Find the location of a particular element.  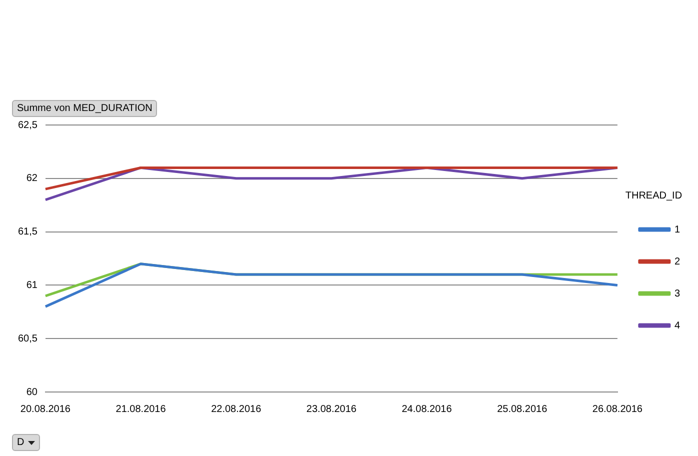

legend-title: THREAD_ID is located at coordinates (653, 196).